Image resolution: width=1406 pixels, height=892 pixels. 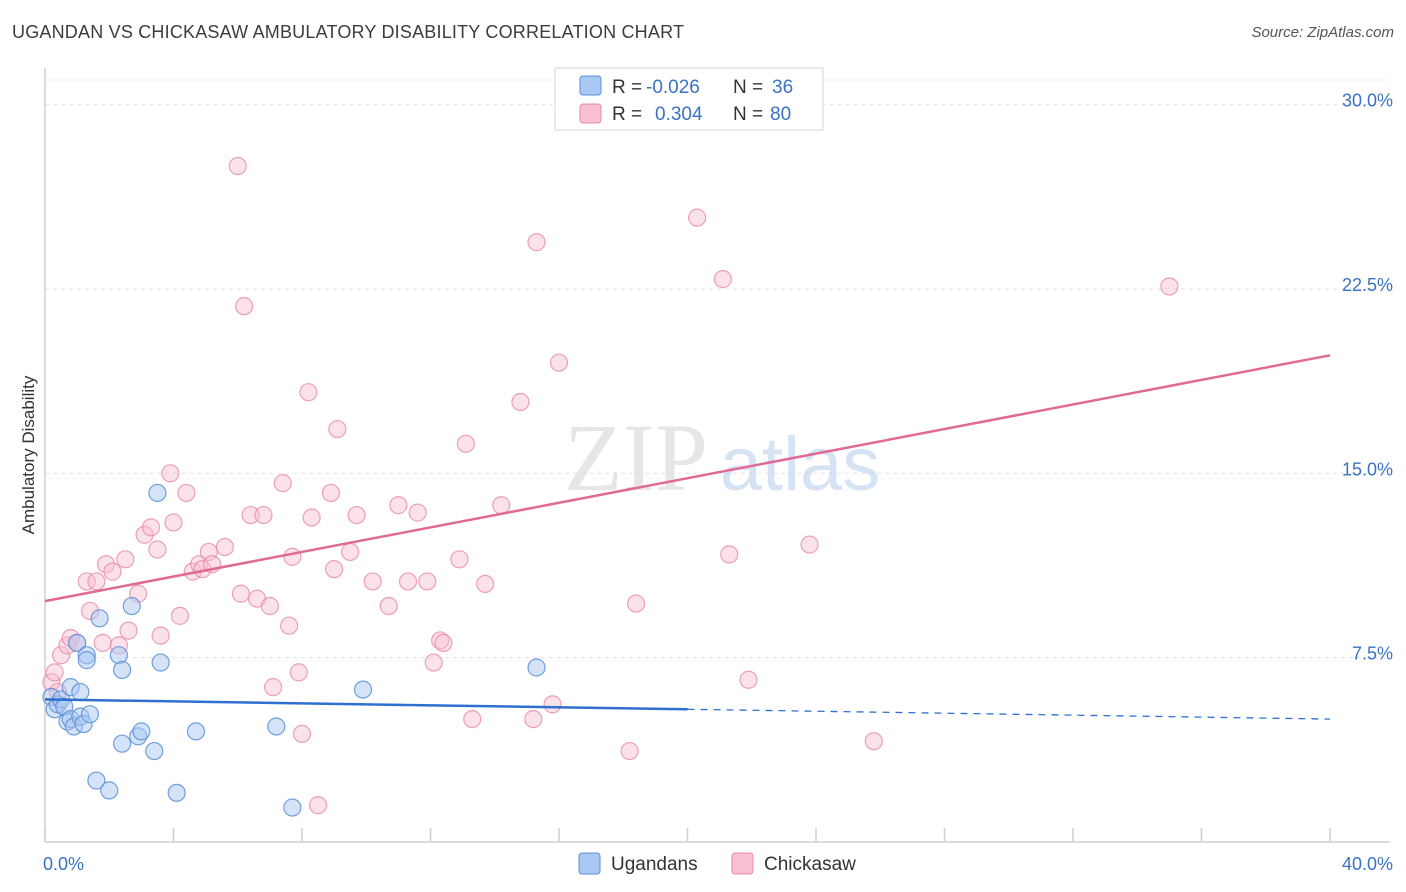 What do you see at coordinates (780, 114) in the screenshot?
I see `legend-n-value-2: 80` at bounding box center [780, 114].